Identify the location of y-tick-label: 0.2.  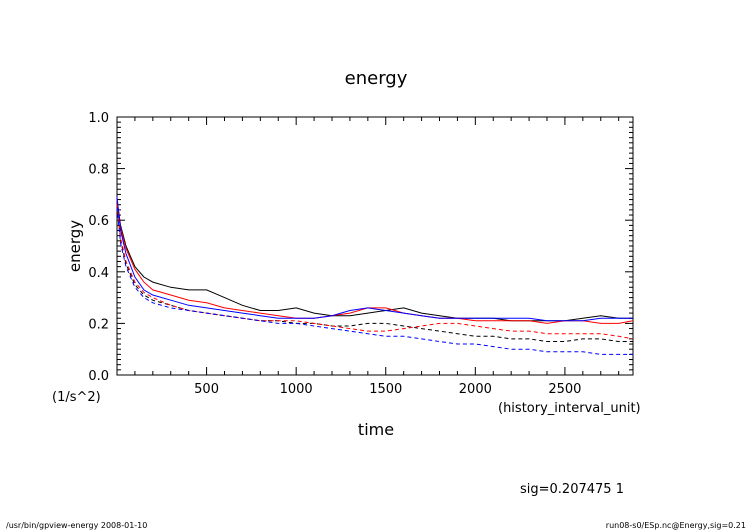
(98, 324).